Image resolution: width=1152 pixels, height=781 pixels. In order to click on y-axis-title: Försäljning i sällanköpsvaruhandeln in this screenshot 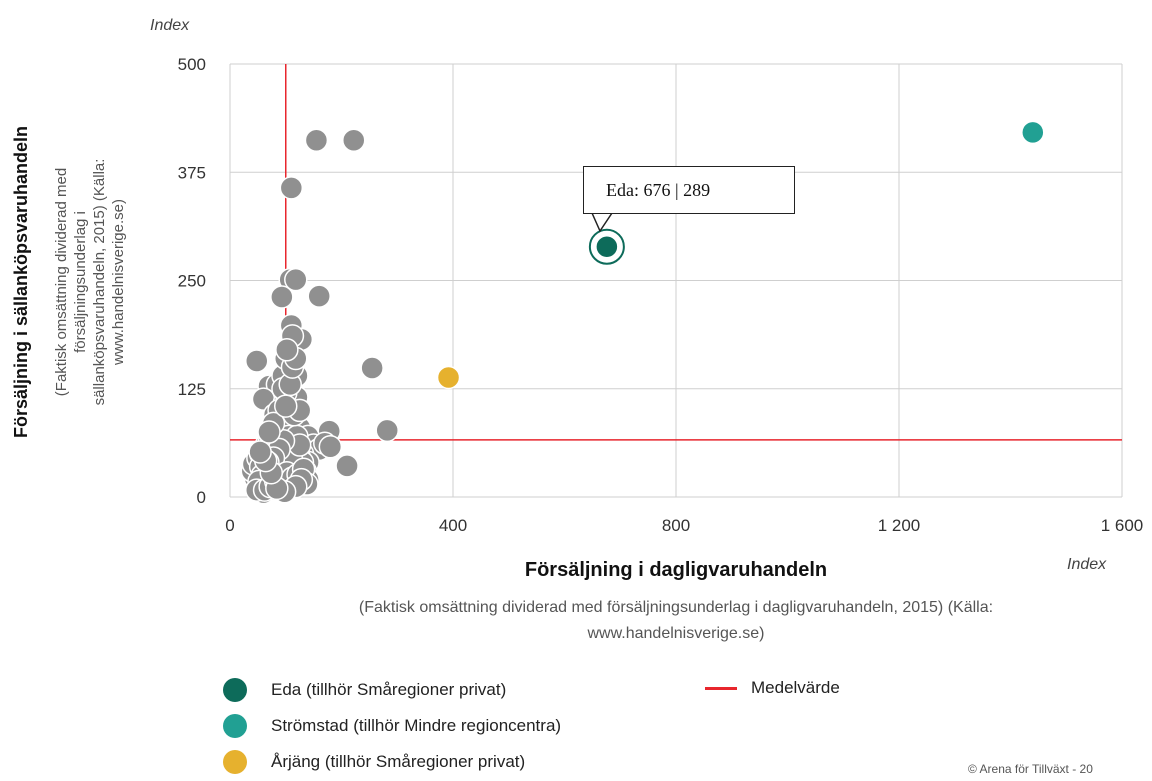, I will do `click(21, 282)`.